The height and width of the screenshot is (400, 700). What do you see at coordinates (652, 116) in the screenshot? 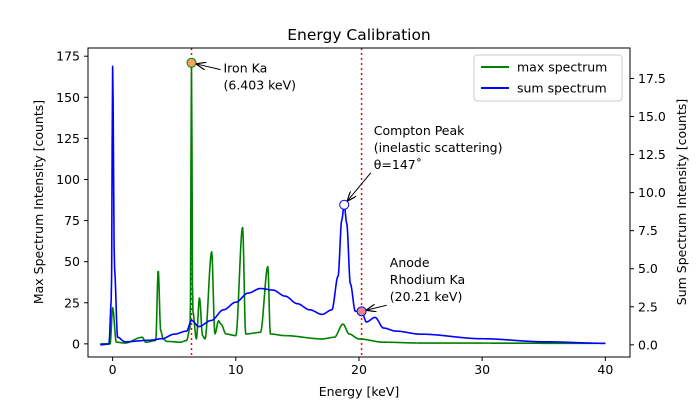
I see `y2-tick-label: 15.0` at bounding box center [652, 116].